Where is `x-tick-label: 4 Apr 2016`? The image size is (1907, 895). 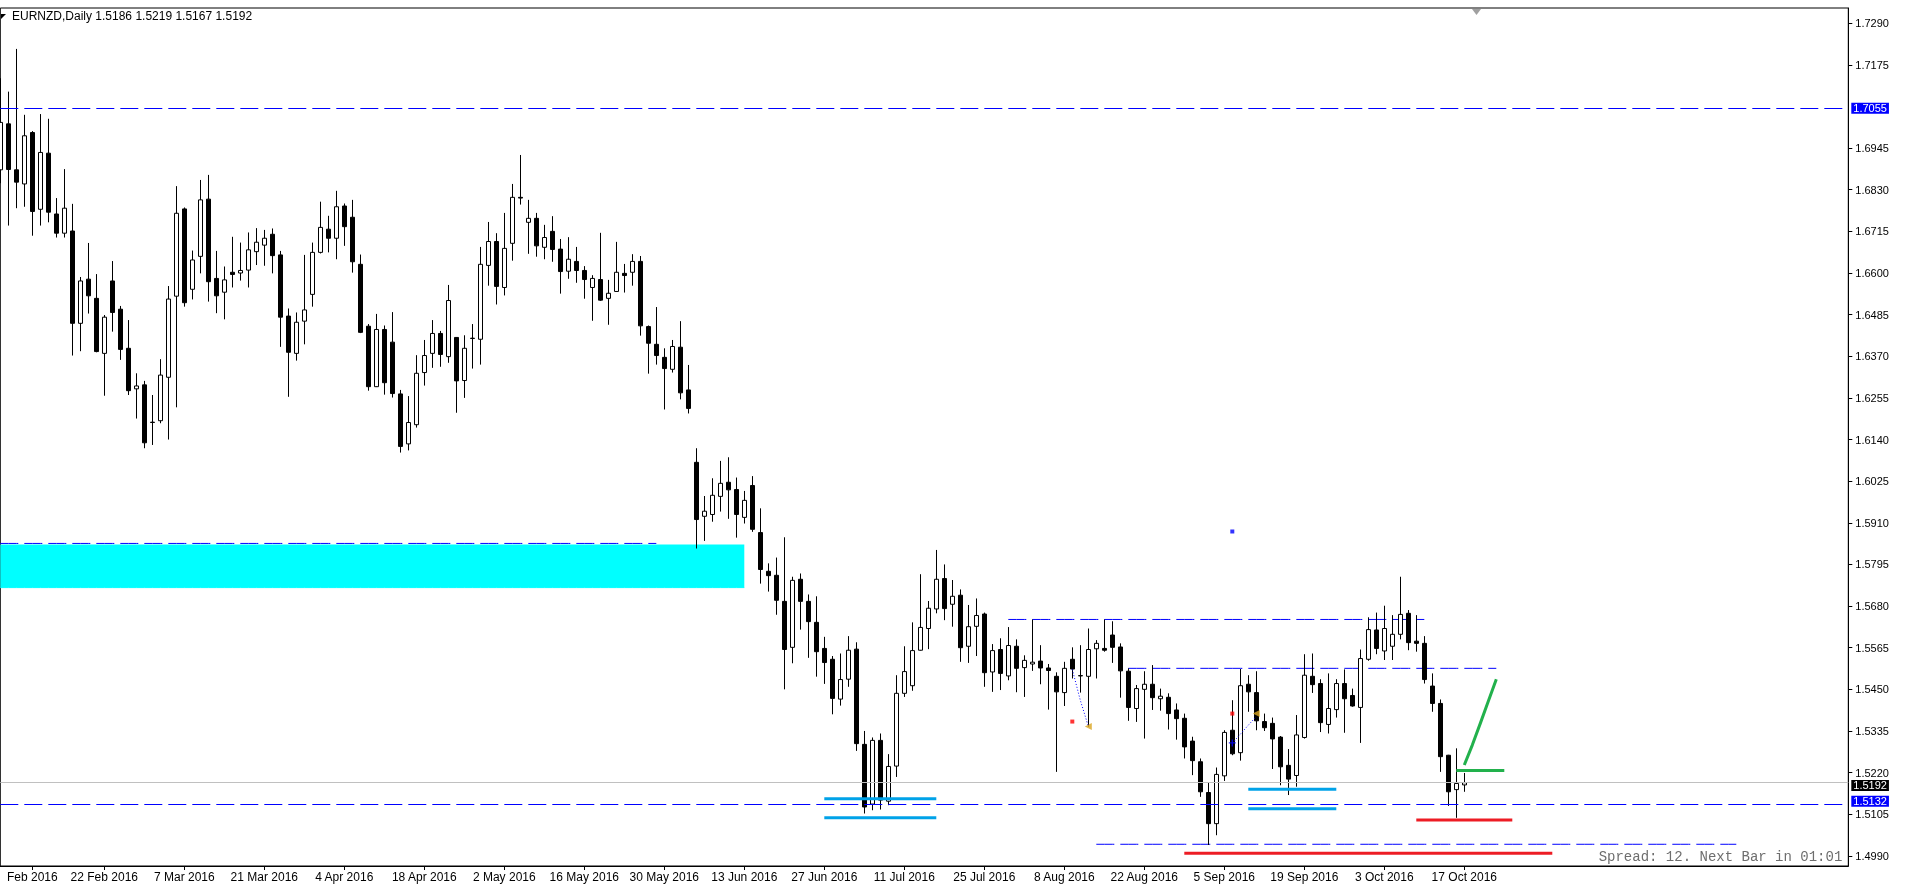
x-tick-label: 4 Apr 2016 is located at coordinates (344, 877).